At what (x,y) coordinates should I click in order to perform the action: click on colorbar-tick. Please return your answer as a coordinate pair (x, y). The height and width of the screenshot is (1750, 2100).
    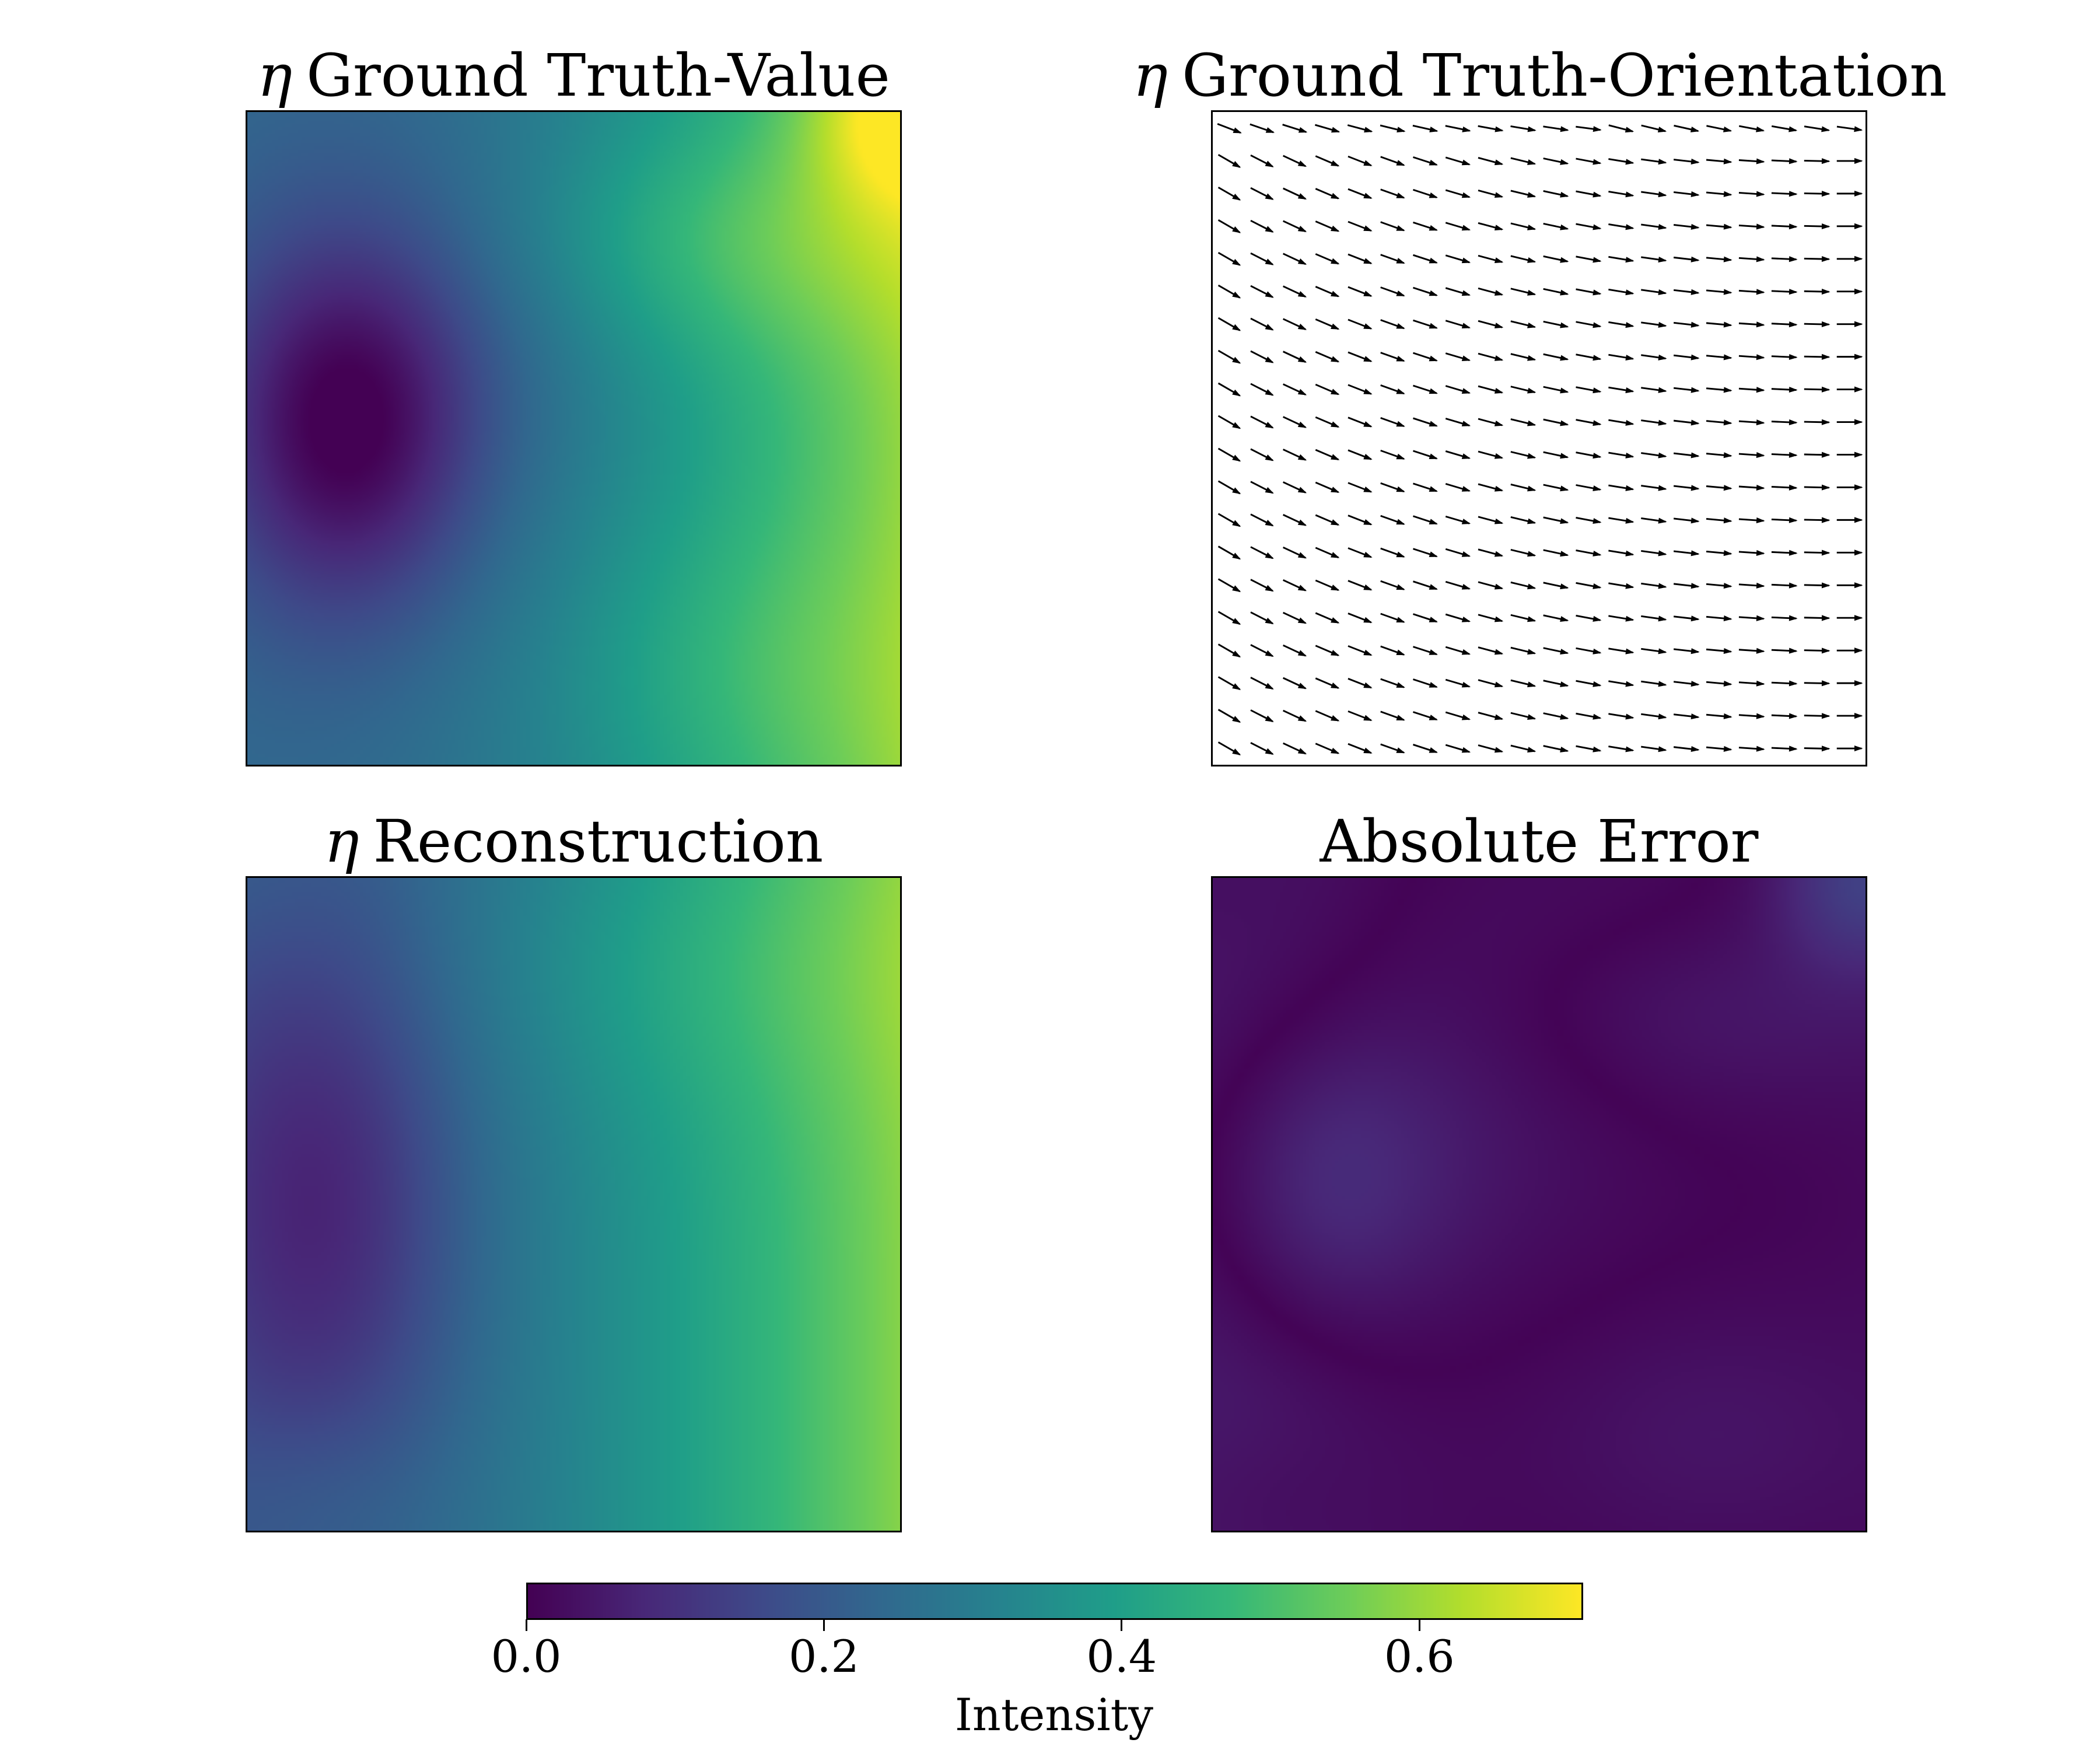
    Looking at the image, I should click on (823, 1625).